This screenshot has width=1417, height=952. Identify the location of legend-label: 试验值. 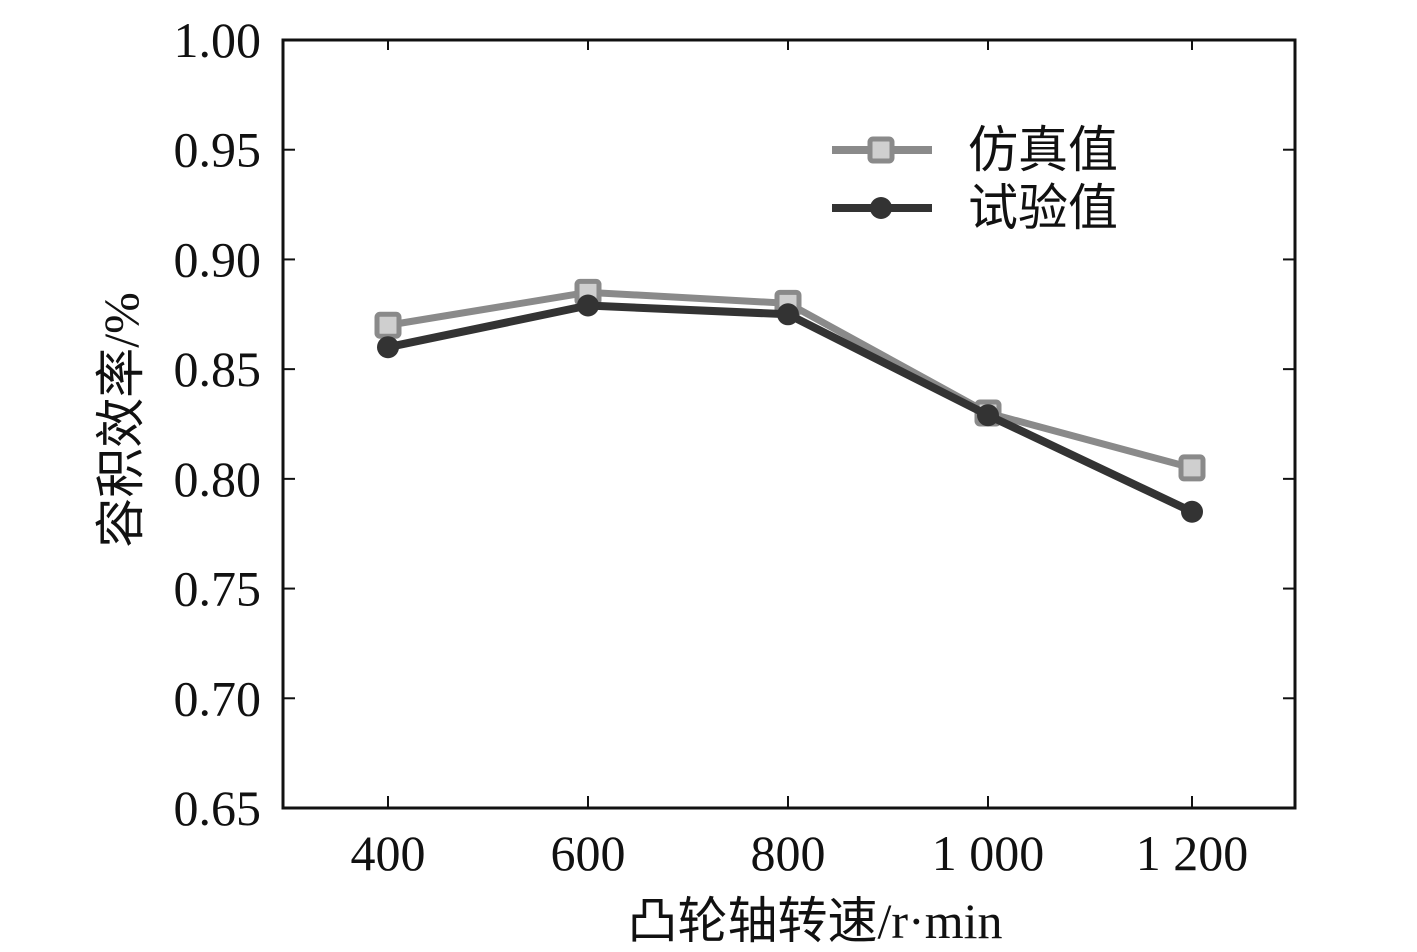
(1043, 208).